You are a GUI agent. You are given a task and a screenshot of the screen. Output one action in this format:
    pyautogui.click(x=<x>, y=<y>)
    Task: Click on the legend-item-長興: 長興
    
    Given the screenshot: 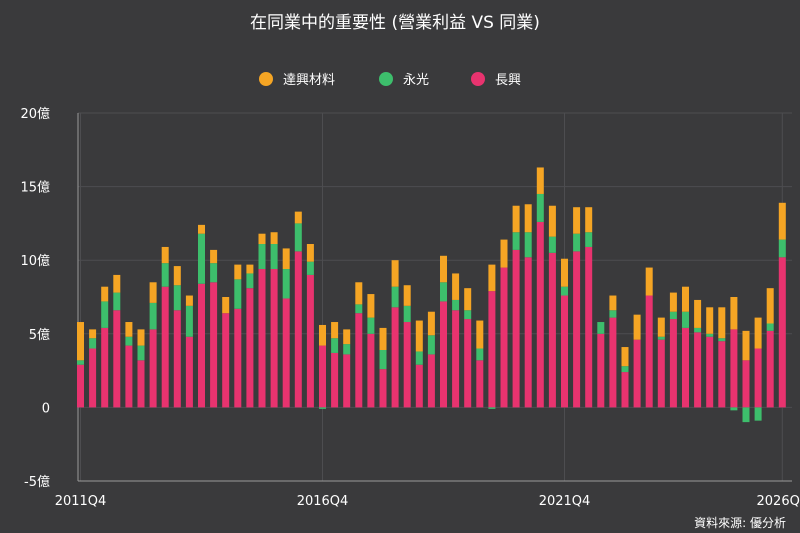 What is the action you would take?
    pyautogui.click(x=496, y=80)
    